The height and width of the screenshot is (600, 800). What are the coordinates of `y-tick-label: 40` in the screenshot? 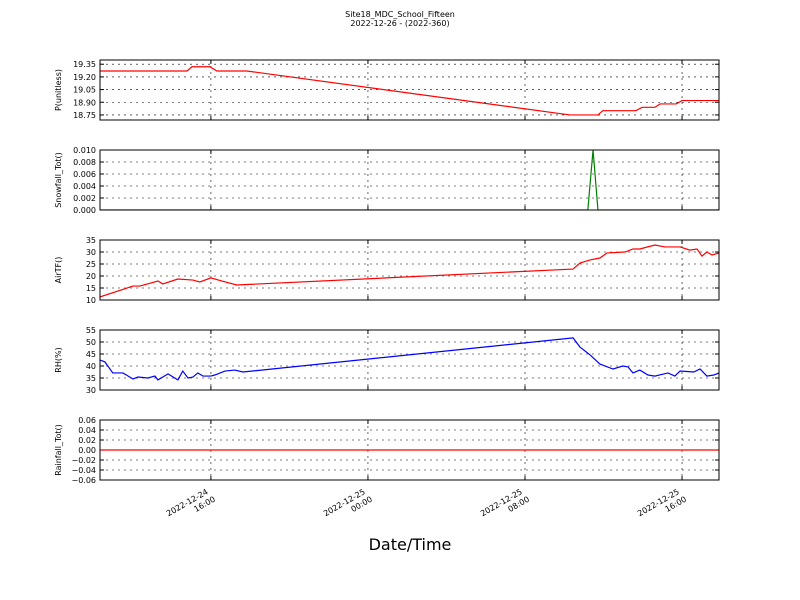 It's located at (91, 366).